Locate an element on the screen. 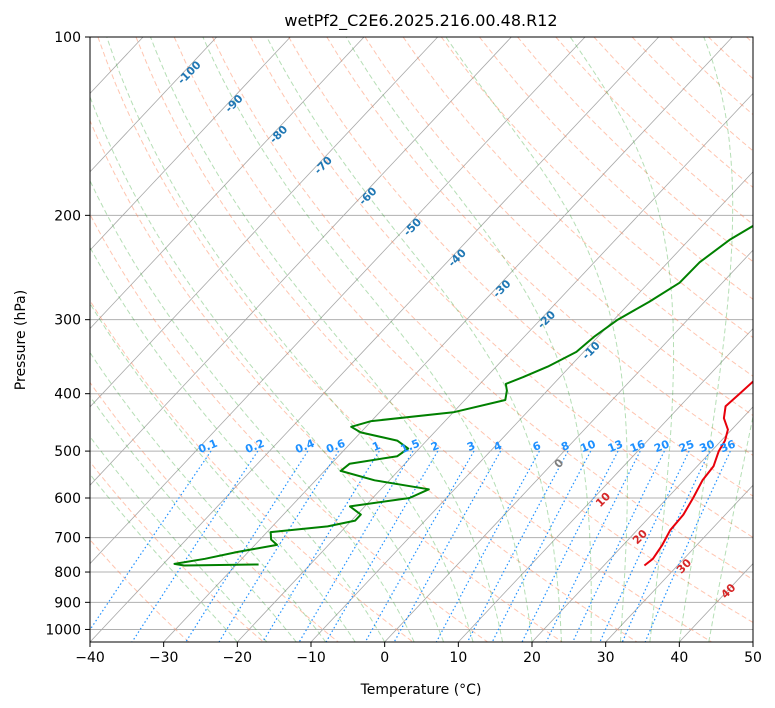 Image resolution: width=775 pixels, height=708 pixels. mixing-ratio-label: 13 is located at coordinates (615, 447).